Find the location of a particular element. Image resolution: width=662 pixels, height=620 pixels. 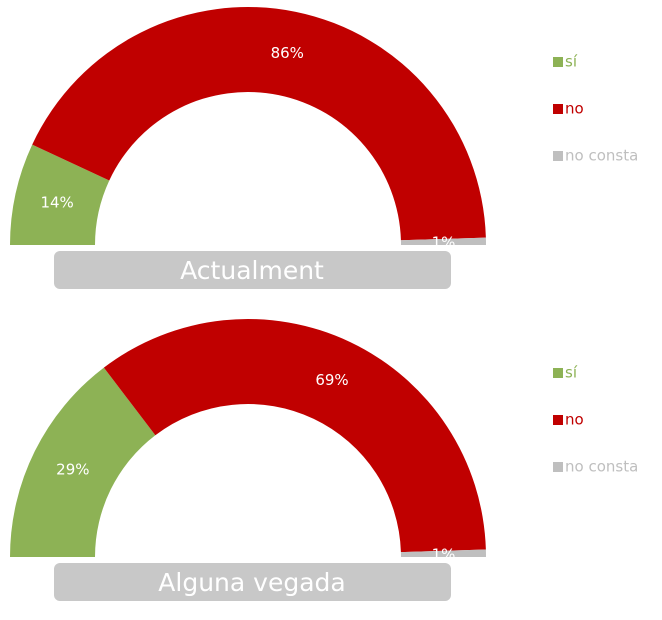

chart-title: Alguna vegada is located at coordinates (251, 582).